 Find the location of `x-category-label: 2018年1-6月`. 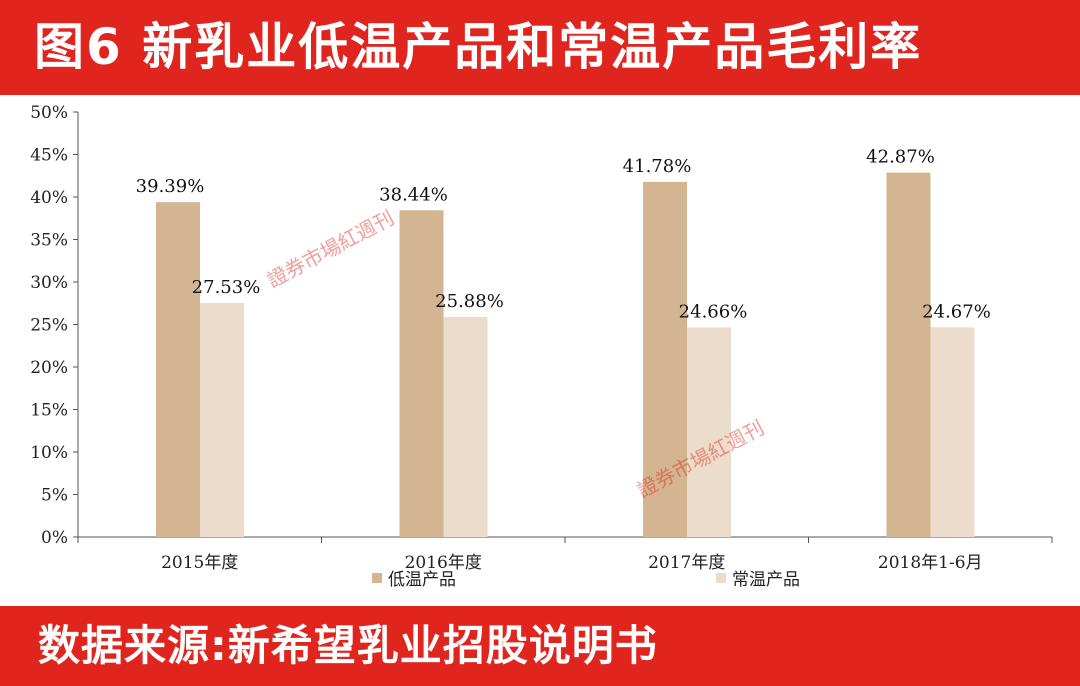

x-category-label: 2018年1-6月 is located at coordinates (930, 563).